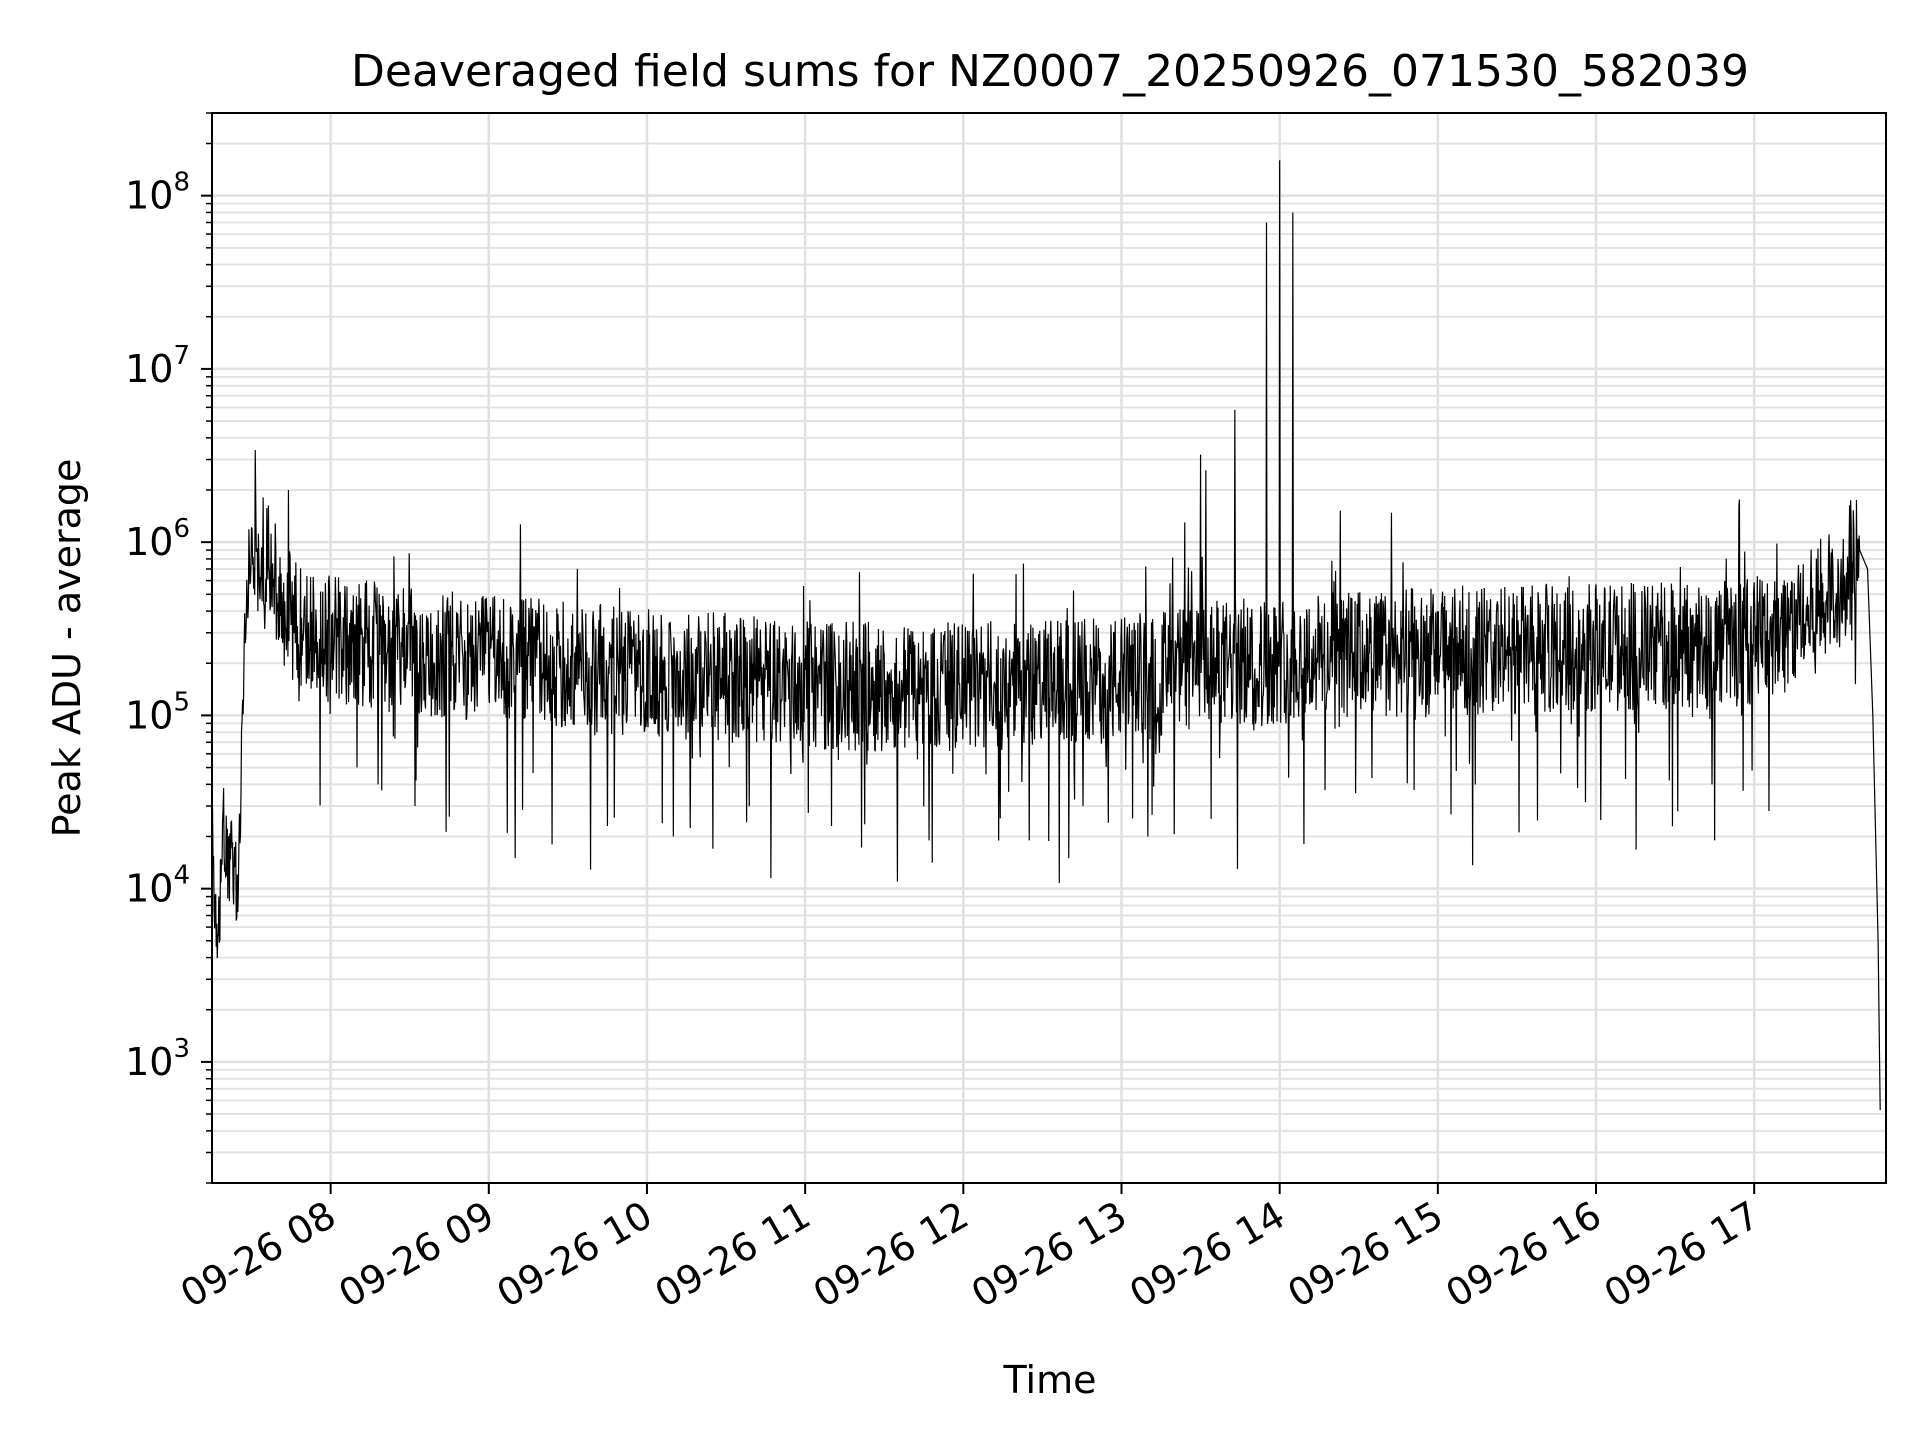 The height and width of the screenshot is (1445, 1920). What do you see at coordinates (575, 1255) in the screenshot?
I see `x-tick-label: 09-26 10` at bounding box center [575, 1255].